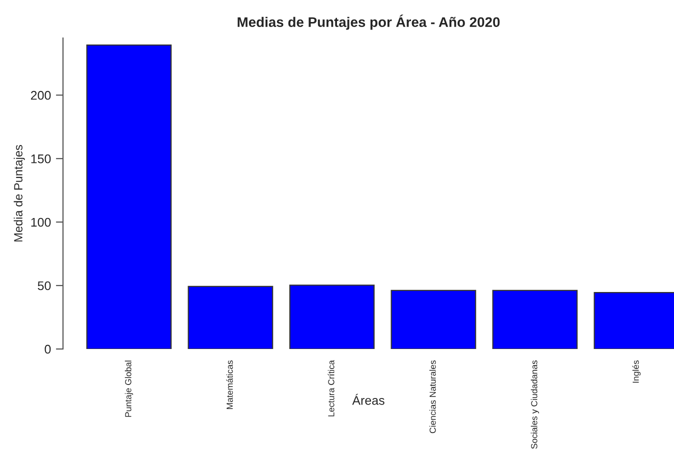  What do you see at coordinates (41, 159) in the screenshot?
I see `y-tick-label: 150` at bounding box center [41, 159].